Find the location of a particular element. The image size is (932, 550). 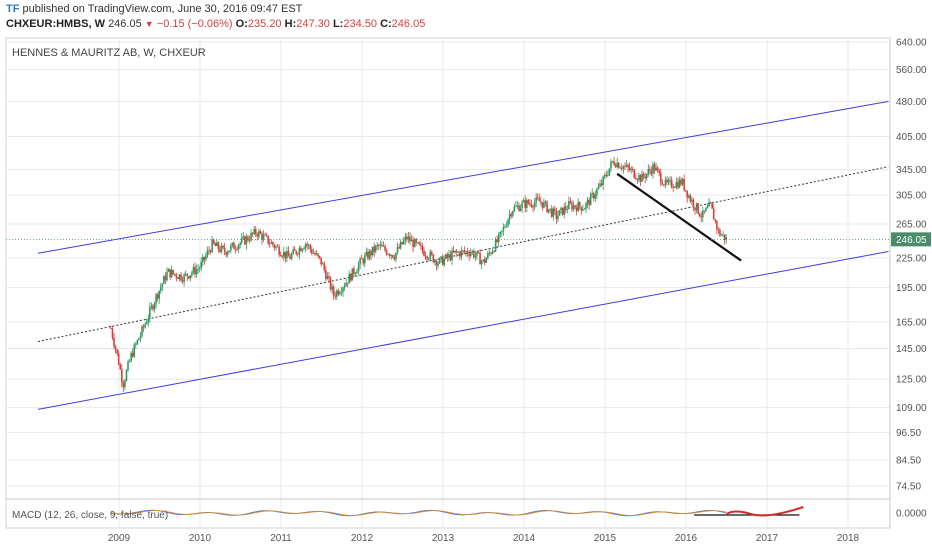

price-tick-label: 640.00 is located at coordinates (911, 43).